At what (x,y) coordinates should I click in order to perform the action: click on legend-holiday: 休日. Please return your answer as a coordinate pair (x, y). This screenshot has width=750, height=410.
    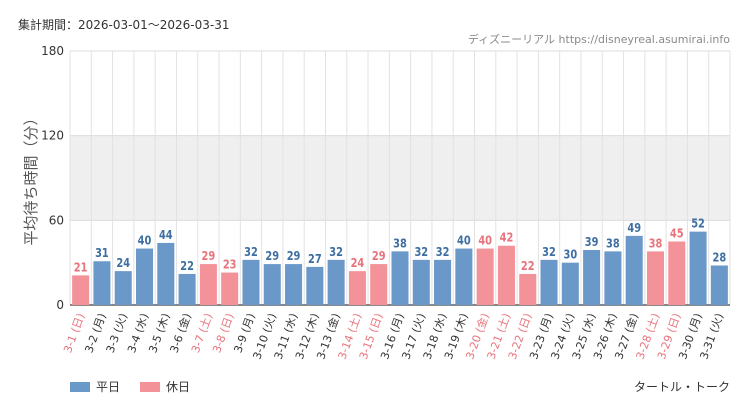
    Looking at the image, I should click on (165, 386).